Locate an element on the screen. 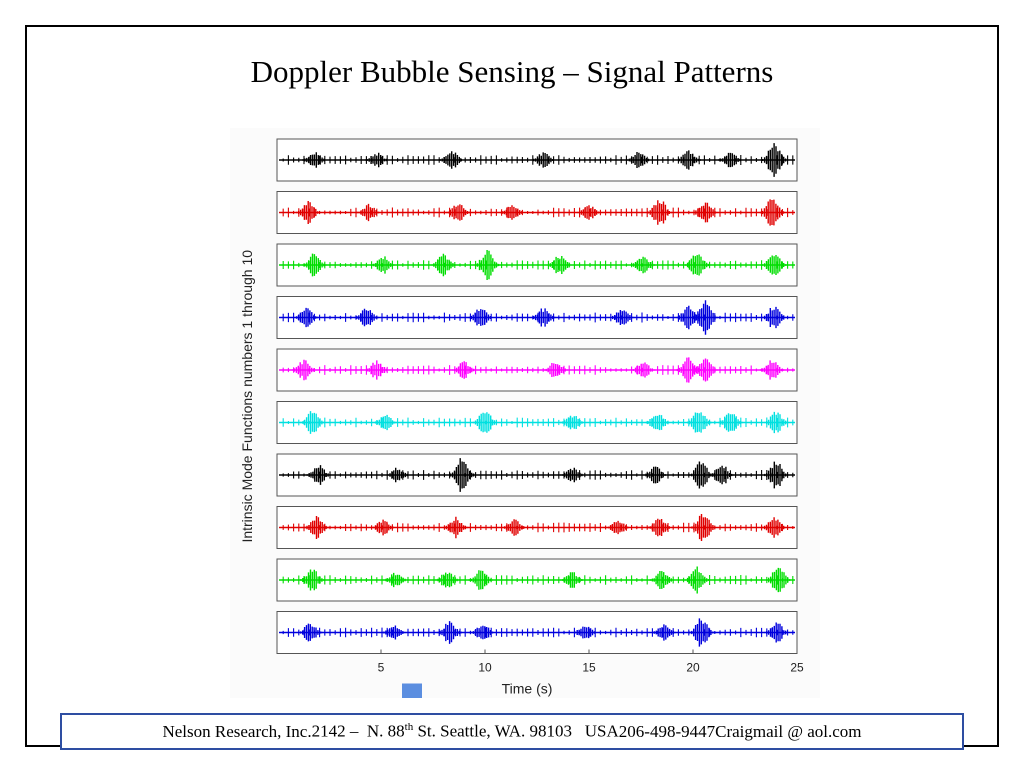 This screenshot has height=768, width=1024. footer-address-number: 2142 – N. 88 is located at coordinates (358, 731).